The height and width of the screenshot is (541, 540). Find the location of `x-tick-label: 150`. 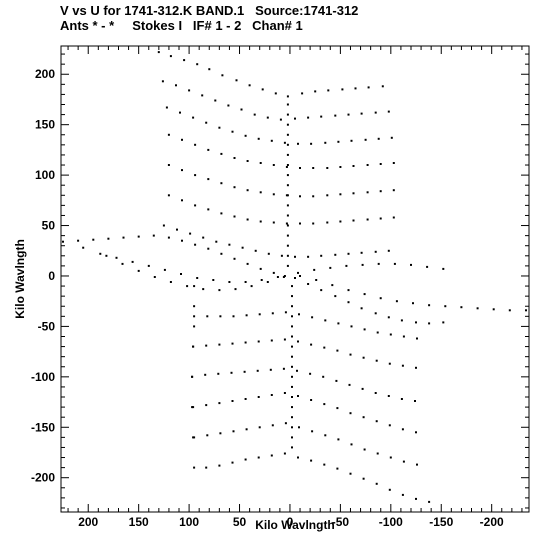

x-tick-label: 150 is located at coordinates (139, 522).